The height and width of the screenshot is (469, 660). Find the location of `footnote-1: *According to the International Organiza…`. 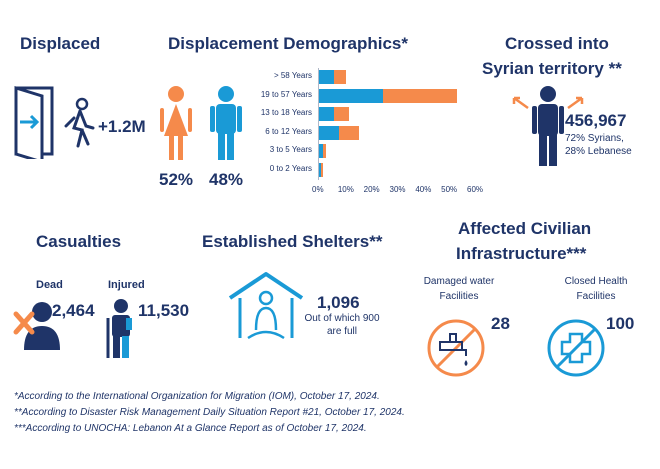

footnote-1: *According to the International Organiza… is located at coordinates (197, 396).